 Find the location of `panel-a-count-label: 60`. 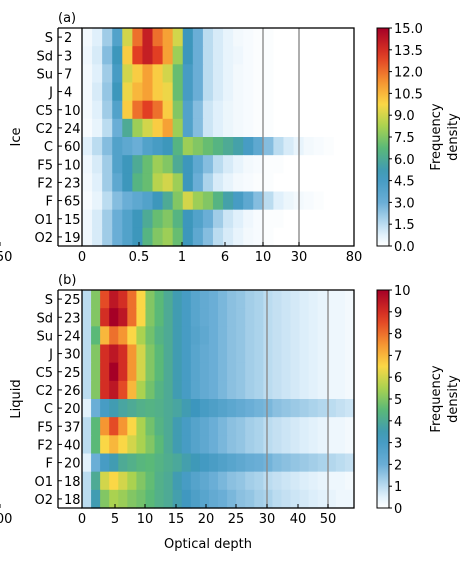

panel-a-count-label: 60 is located at coordinates (72, 147).